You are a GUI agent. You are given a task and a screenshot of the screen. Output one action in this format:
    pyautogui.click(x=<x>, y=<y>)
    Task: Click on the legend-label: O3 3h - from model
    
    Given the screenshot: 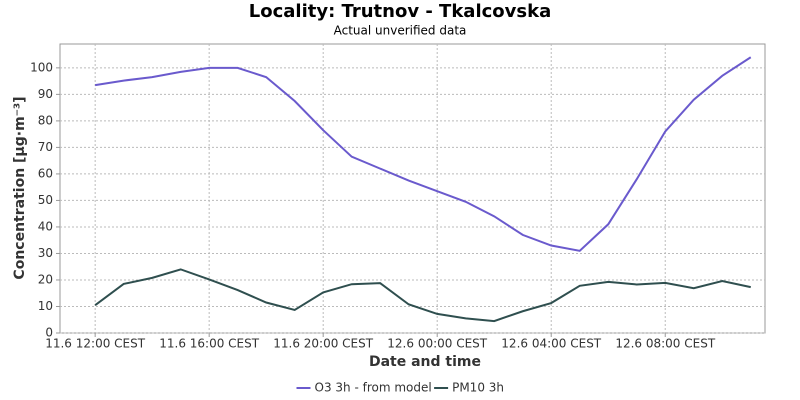 What is the action you would take?
    pyautogui.click(x=373, y=388)
    